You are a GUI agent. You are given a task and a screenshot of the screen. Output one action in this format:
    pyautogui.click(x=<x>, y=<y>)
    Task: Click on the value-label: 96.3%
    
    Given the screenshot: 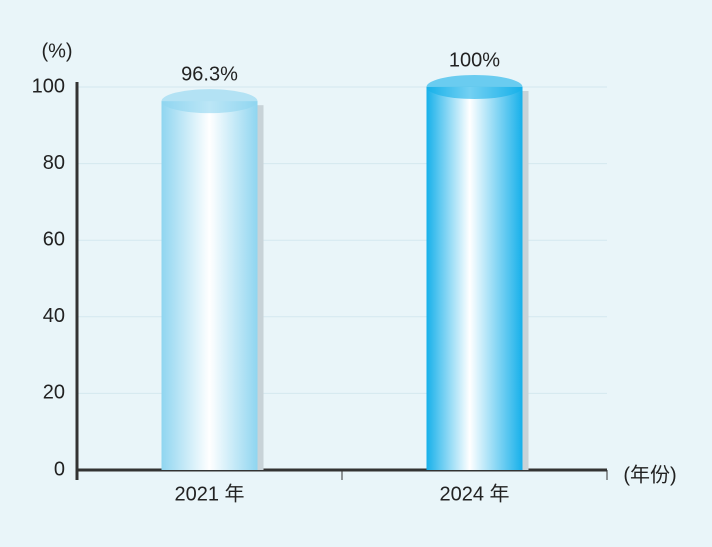 What is the action you would take?
    pyautogui.click(x=209, y=74)
    